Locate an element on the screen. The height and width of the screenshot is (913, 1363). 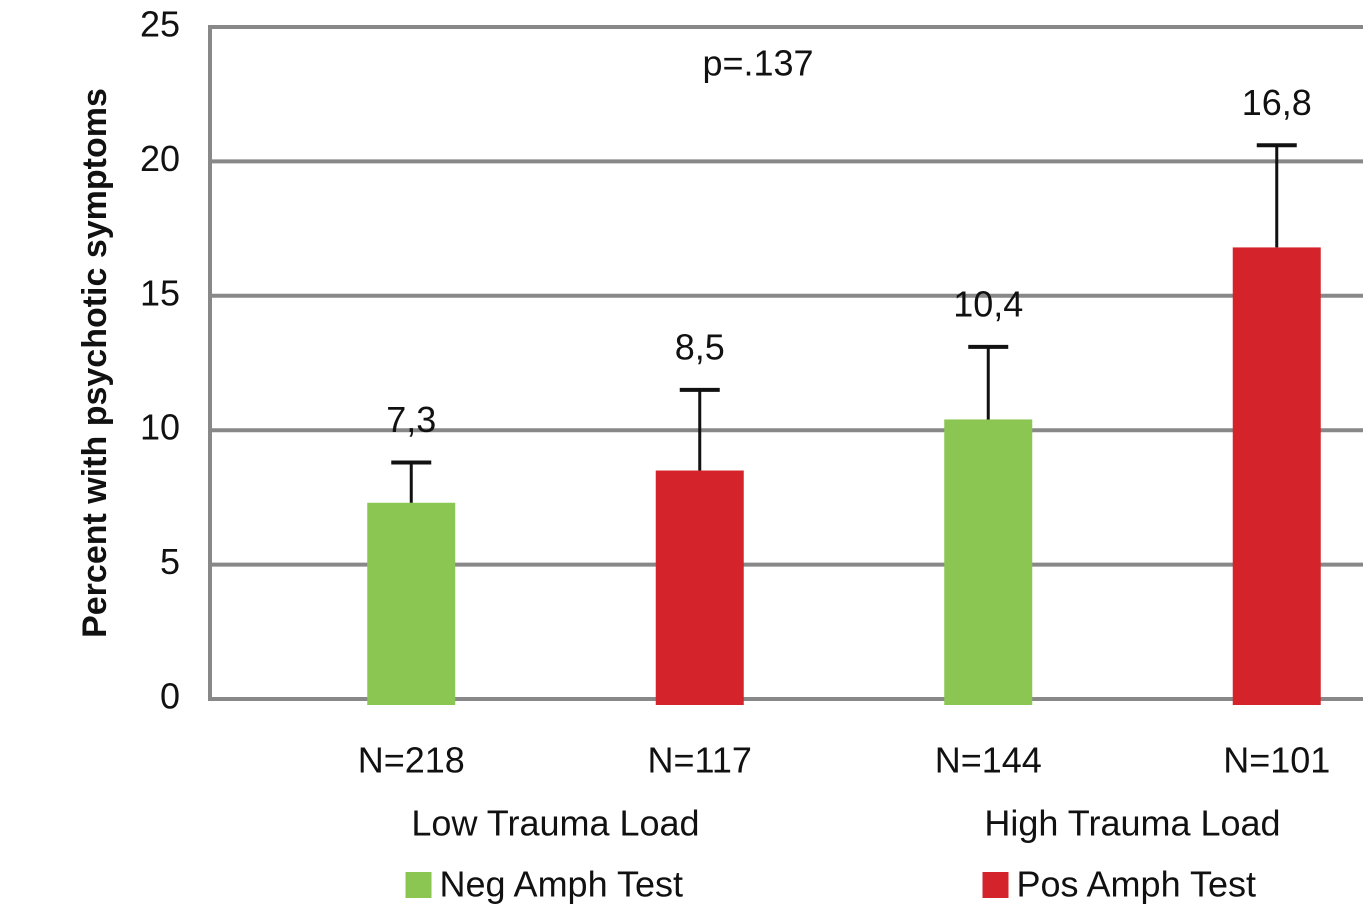
y-axis-label: Percent with psychotic symptoms is located at coordinates (95, 363).